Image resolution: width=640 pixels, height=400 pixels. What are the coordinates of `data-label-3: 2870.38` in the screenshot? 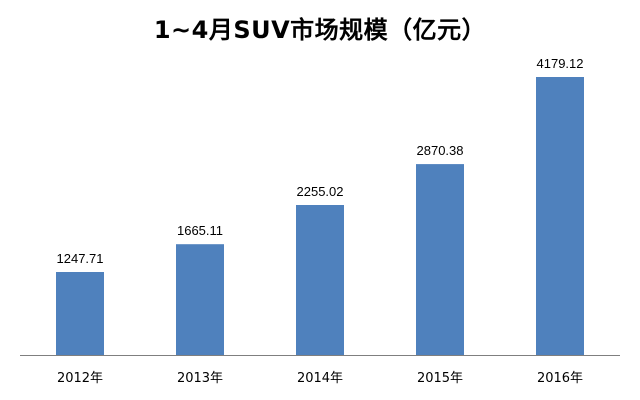 It's located at (440, 150).